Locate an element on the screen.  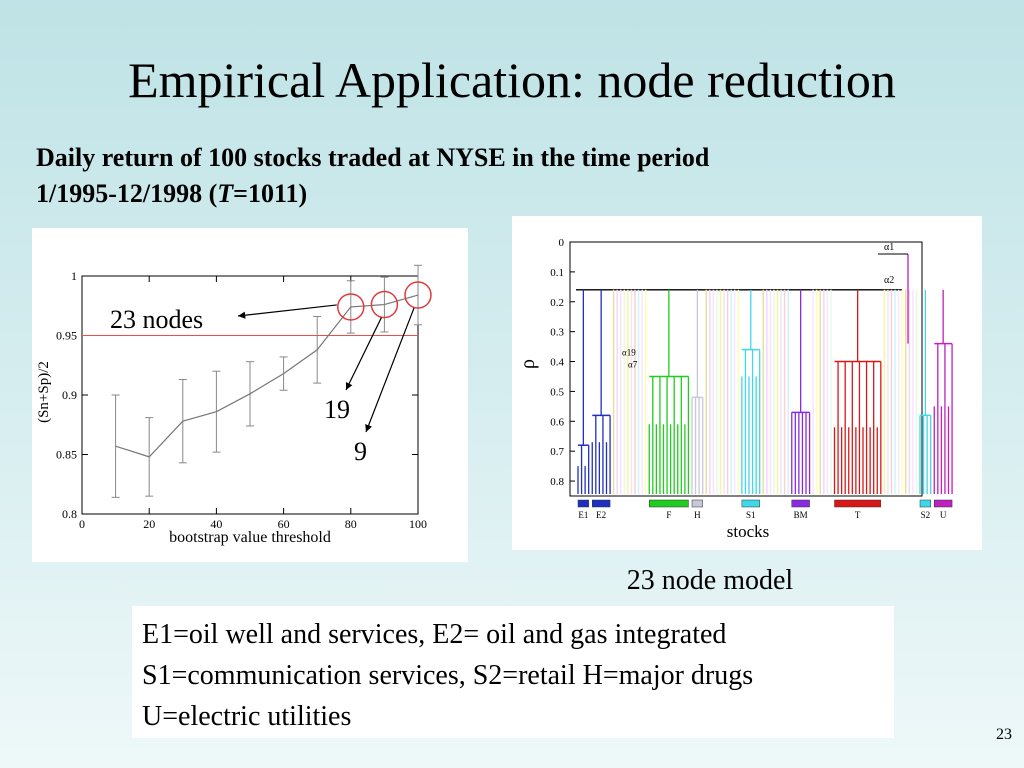
sector-label-u: U is located at coordinates (943, 515).